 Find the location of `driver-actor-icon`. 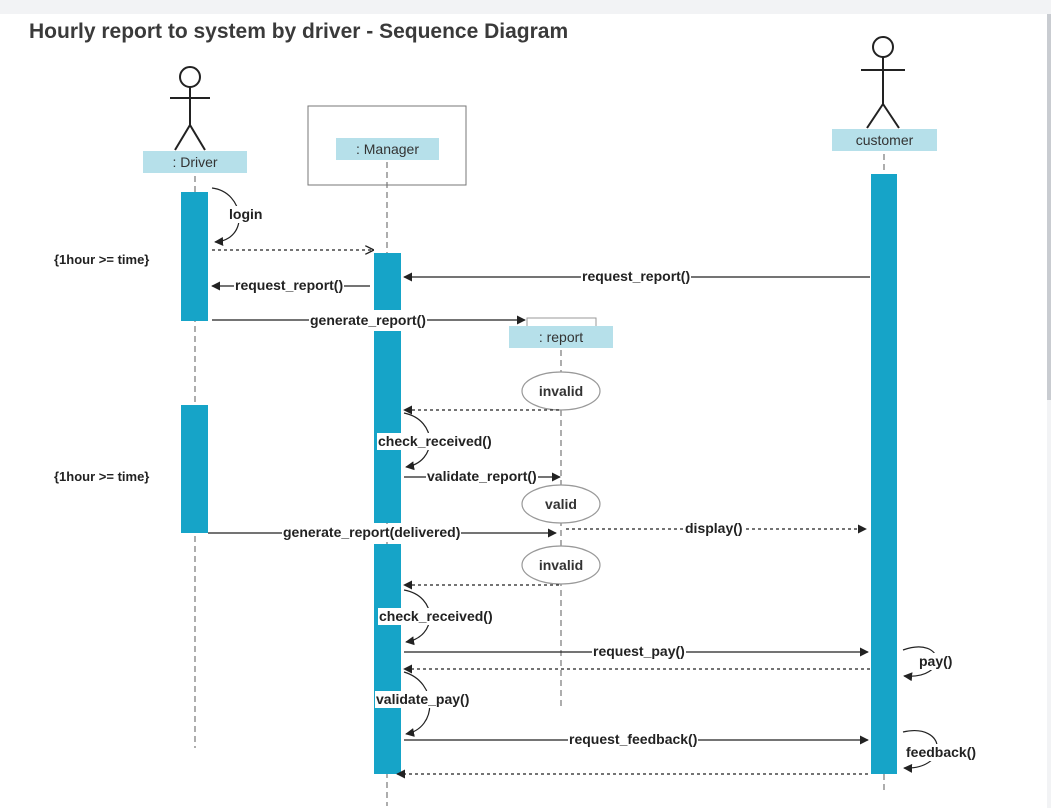

driver-actor-icon is located at coordinates (190, 108).